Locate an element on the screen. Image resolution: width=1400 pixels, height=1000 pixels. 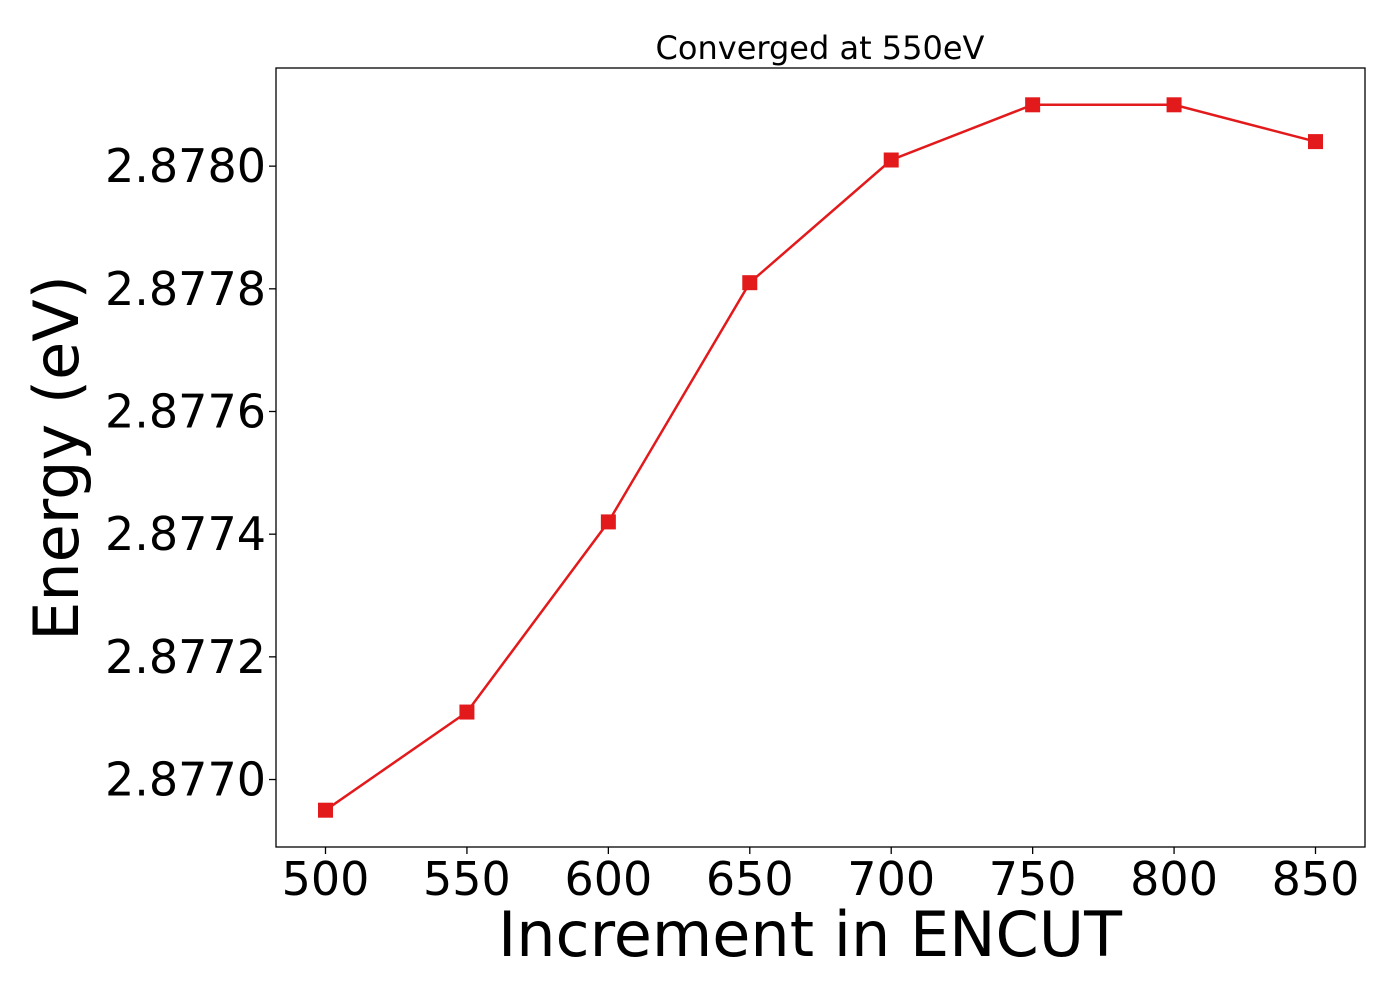
x-tick-label: 700 is located at coordinates (891, 879).